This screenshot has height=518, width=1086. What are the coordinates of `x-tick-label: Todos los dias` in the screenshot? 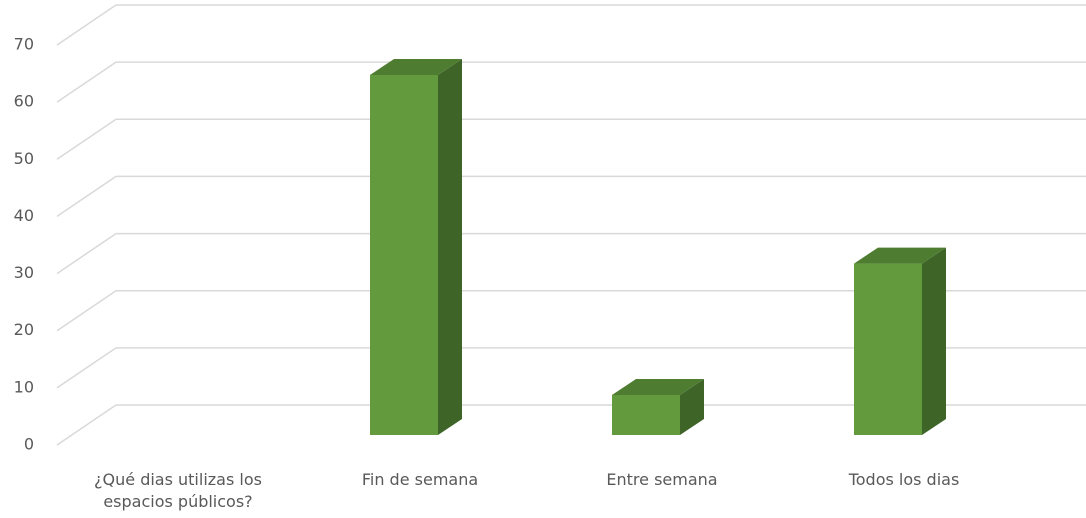 It's located at (904, 479).